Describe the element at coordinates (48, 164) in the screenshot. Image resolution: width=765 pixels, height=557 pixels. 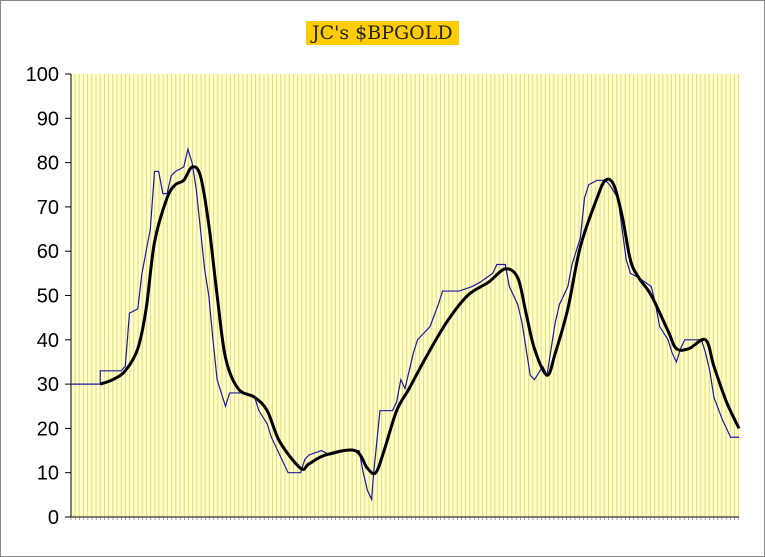
I see `y-tick-label: 80` at that location.